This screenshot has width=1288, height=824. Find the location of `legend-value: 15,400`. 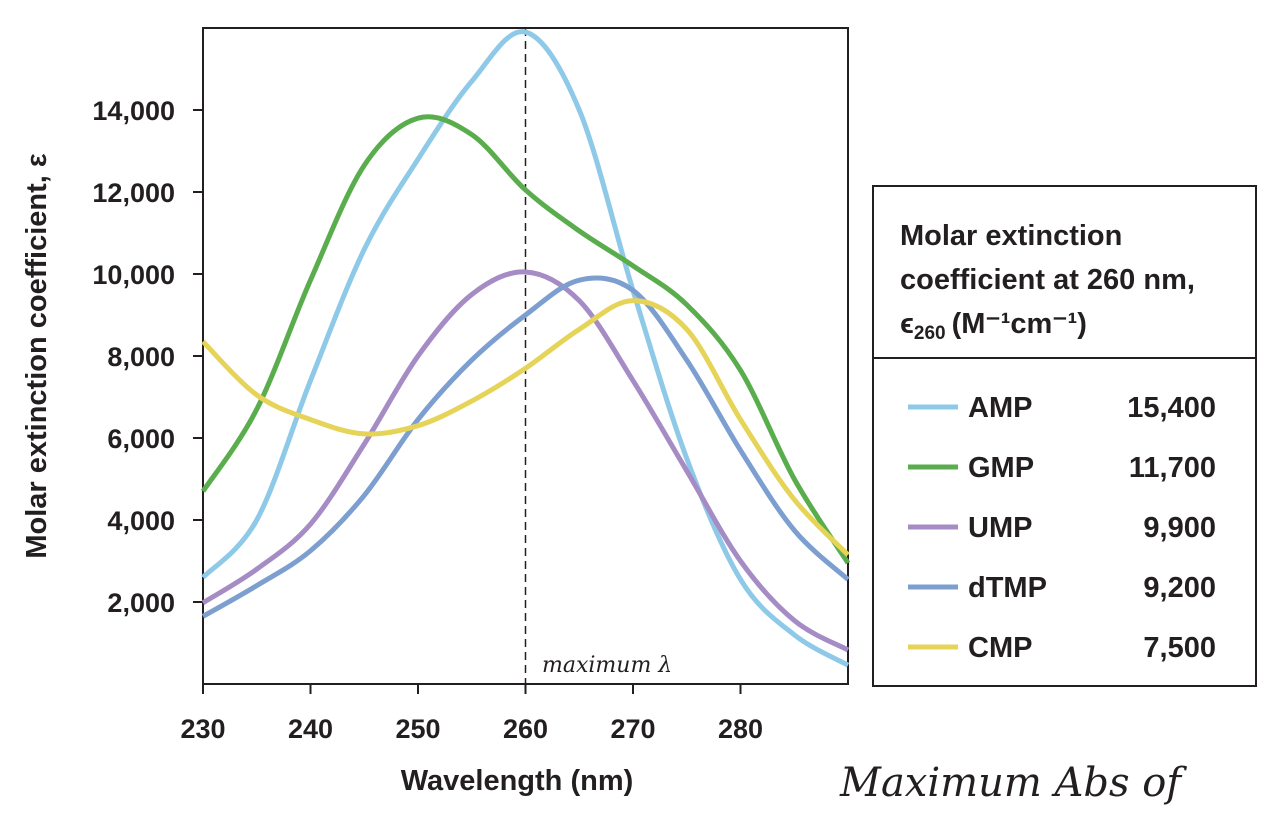

legend-value: 15,400 is located at coordinates (1171, 408).